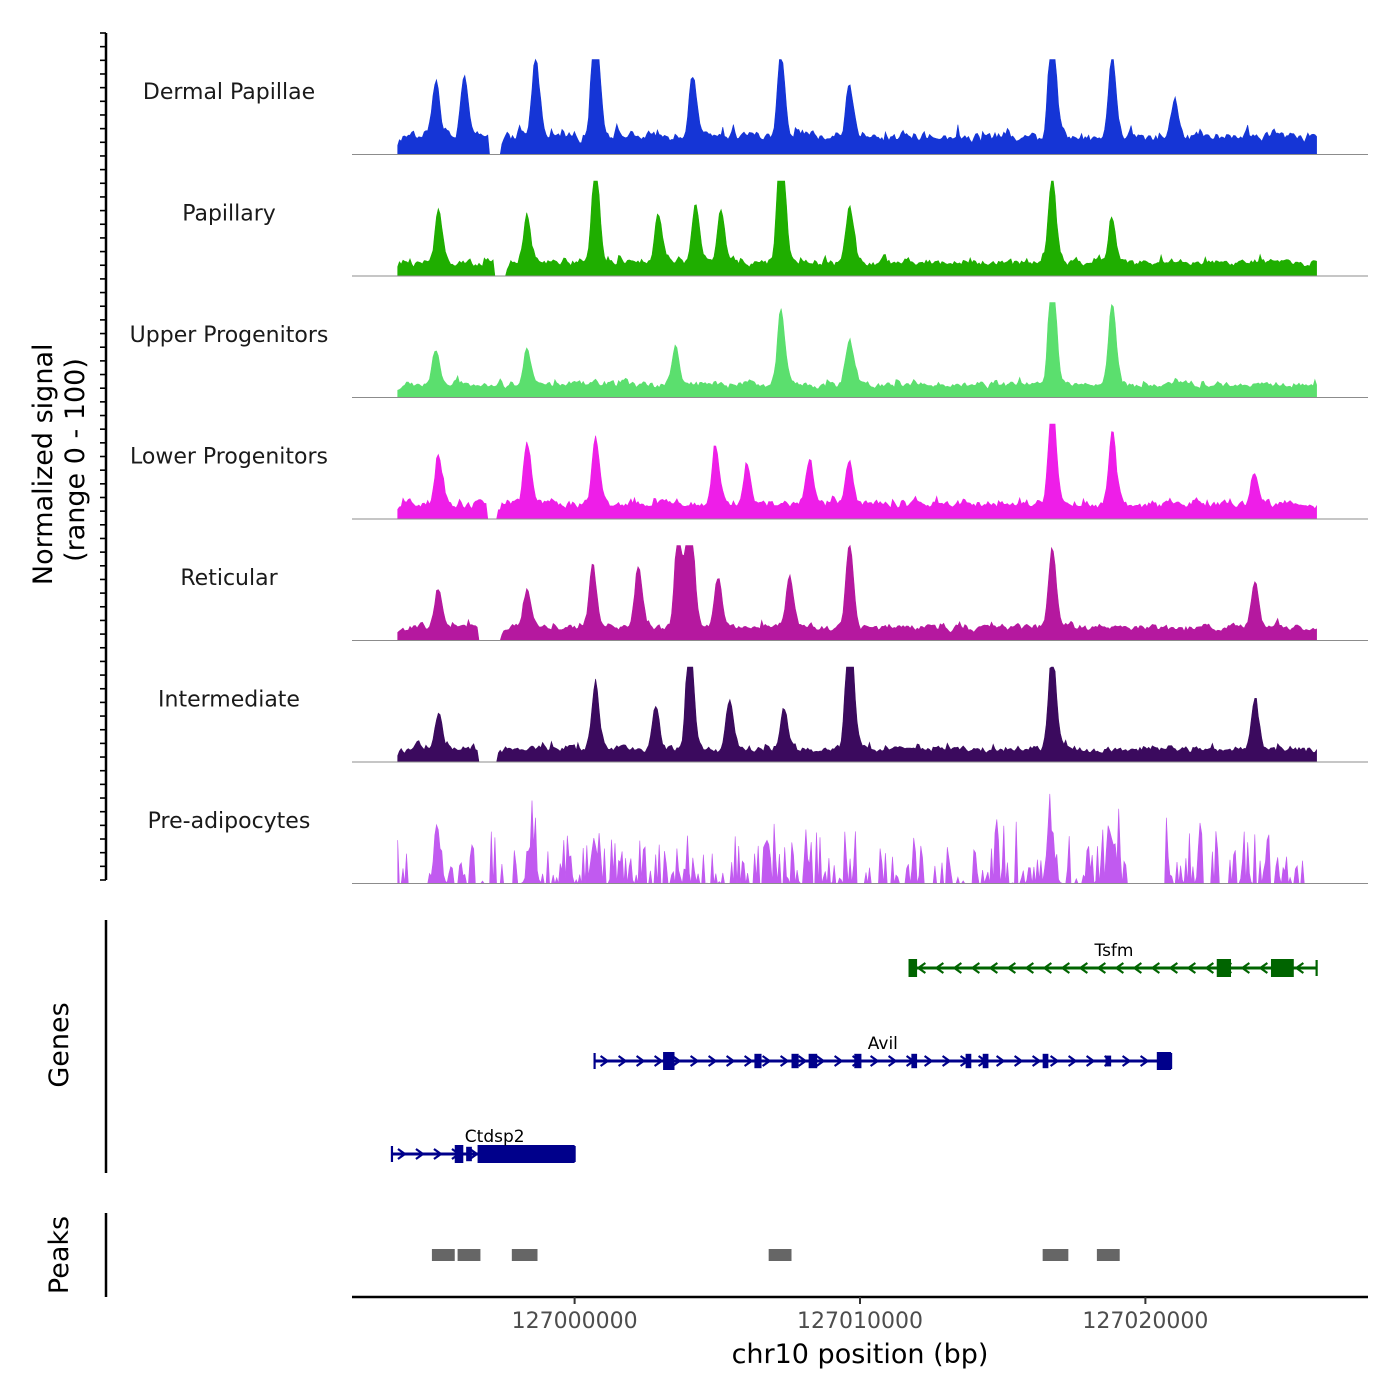 This screenshot has width=1400, height=1400. I want to click on track-label-intermediate: Intermediate, so click(229, 700).